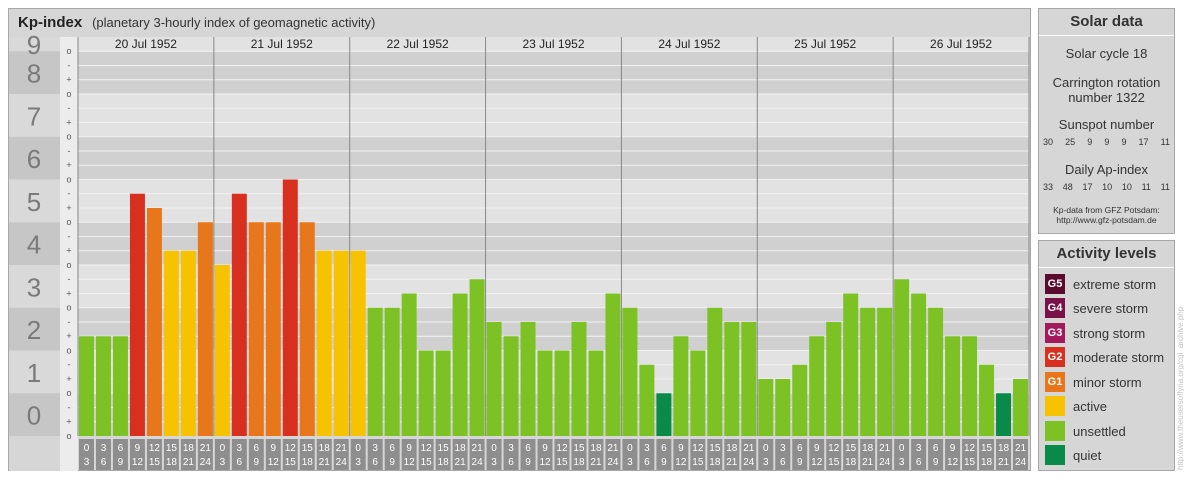 The height and width of the screenshot is (480, 1184). What do you see at coordinates (1055, 357) in the screenshot?
I see `legend-swatch-g2: G2` at bounding box center [1055, 357].